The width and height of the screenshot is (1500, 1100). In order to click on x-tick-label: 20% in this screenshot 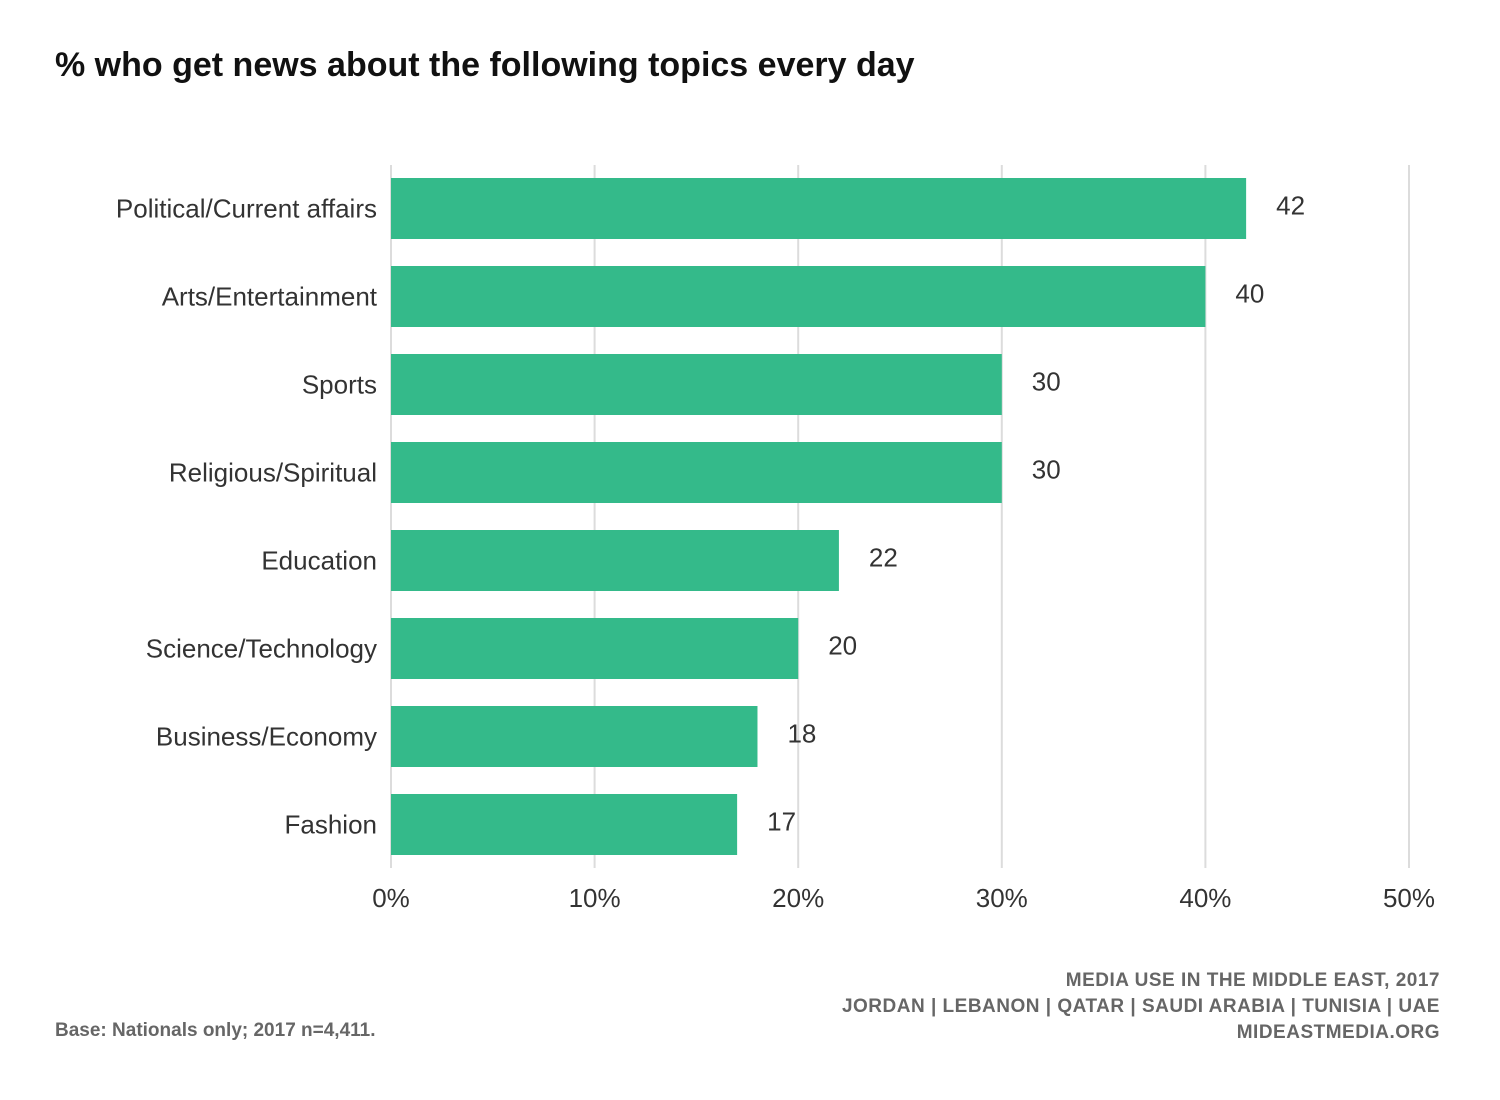, I will do `click(798, 898)`.